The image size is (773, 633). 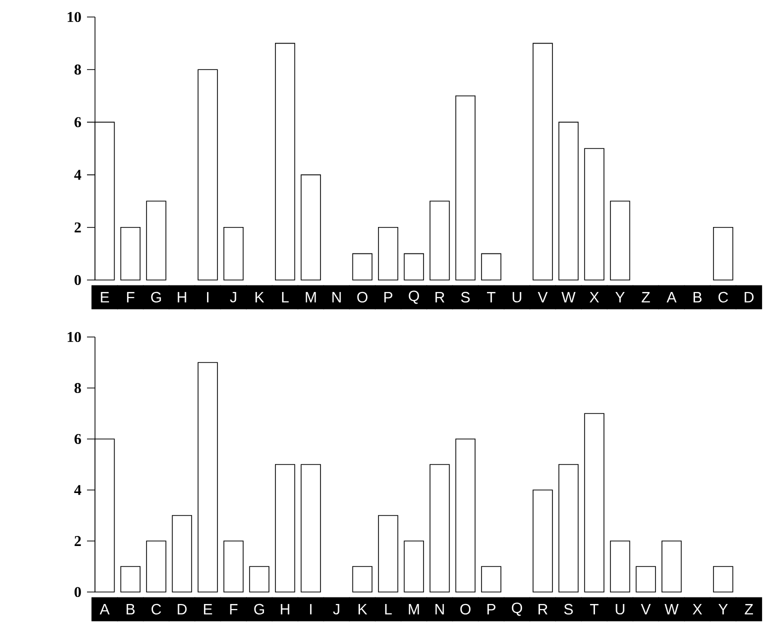 What do you see at coordinates (363, 609) in the screenshot?
I see `x-tick-label: K` at bounding box center [363, 609].